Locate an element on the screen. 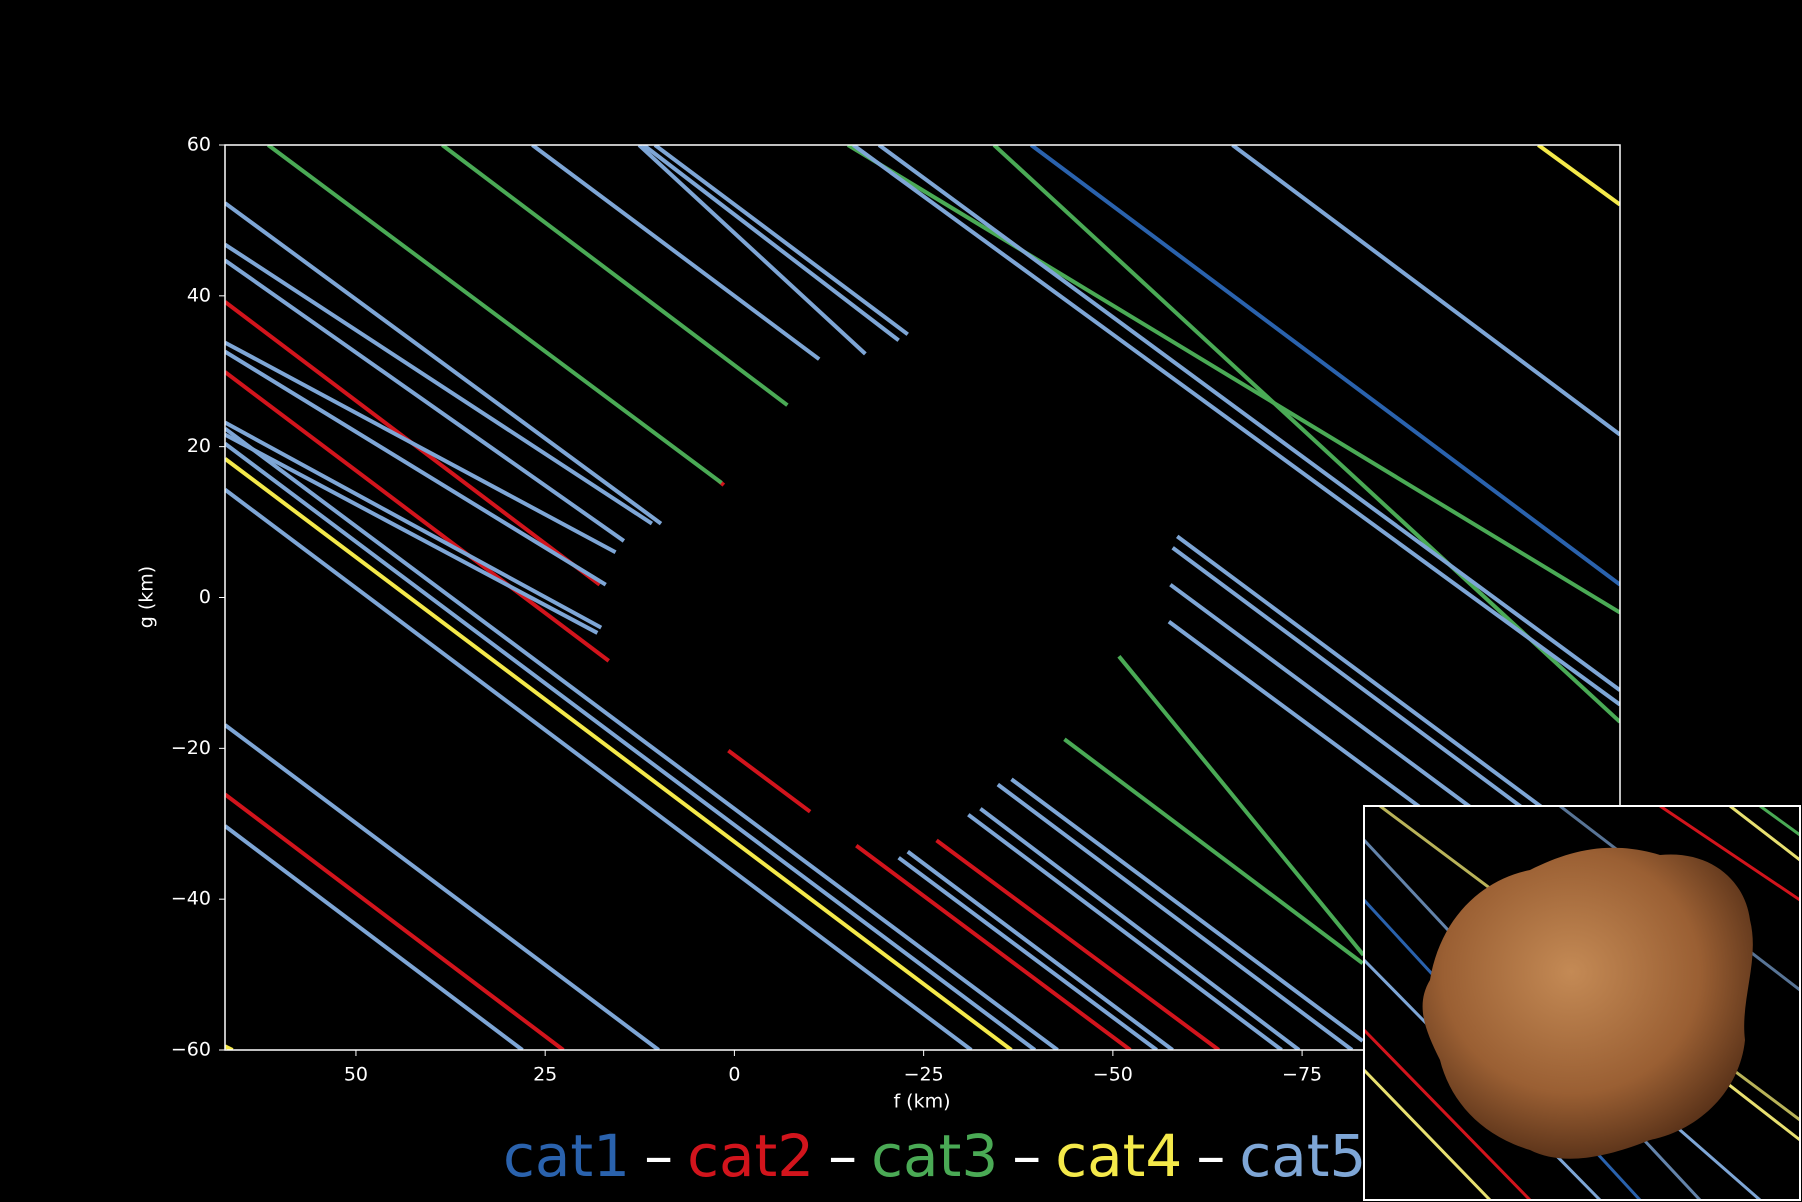 The width and height of the screenshot is (1802, 1202). asteroid is located at coordinates (1587, 1003).